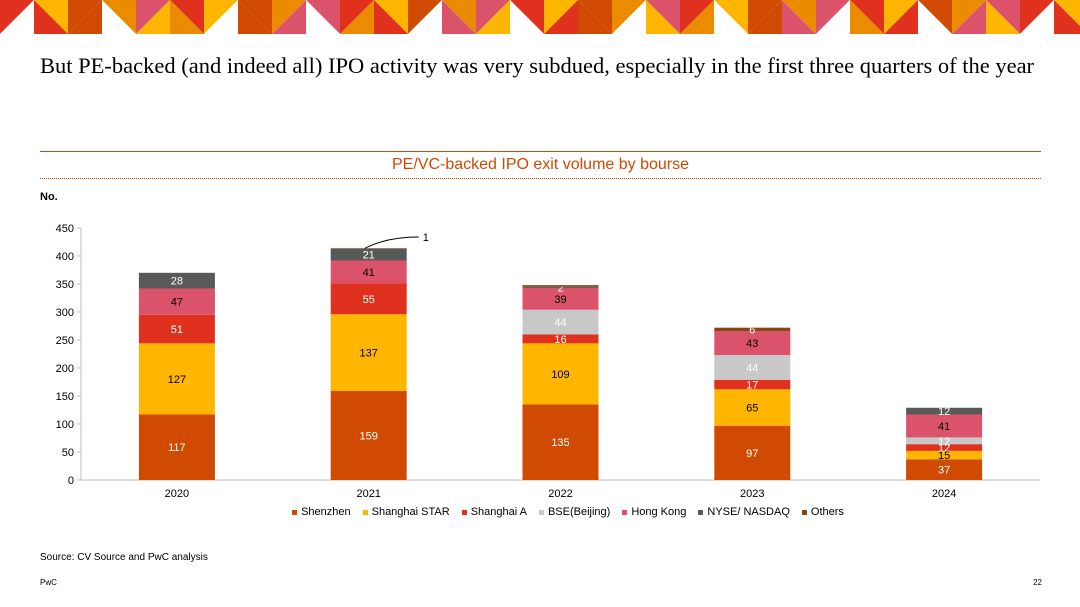 This screenshot has width=1080, height=607. I want to click on data-label: 117, so click(177, 448).